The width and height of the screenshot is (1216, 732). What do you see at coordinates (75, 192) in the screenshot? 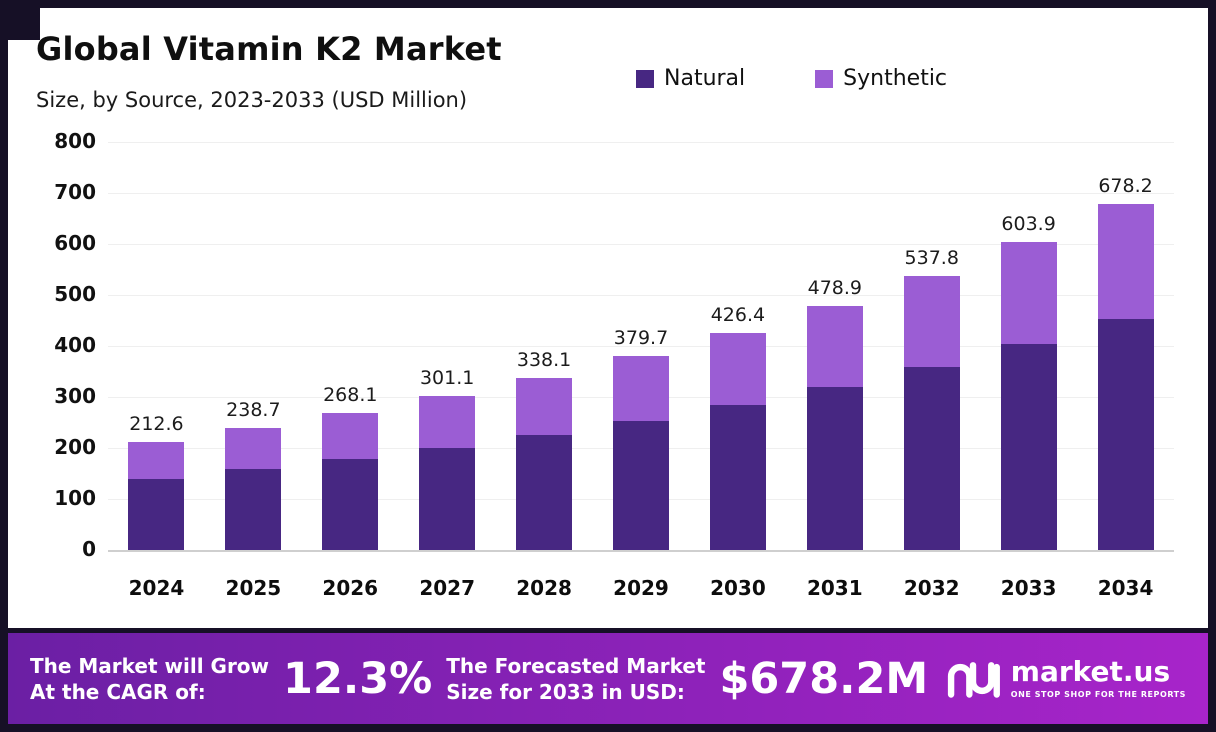
I see `y-axis-tick-label: 700` at bounding box center [75, 192].